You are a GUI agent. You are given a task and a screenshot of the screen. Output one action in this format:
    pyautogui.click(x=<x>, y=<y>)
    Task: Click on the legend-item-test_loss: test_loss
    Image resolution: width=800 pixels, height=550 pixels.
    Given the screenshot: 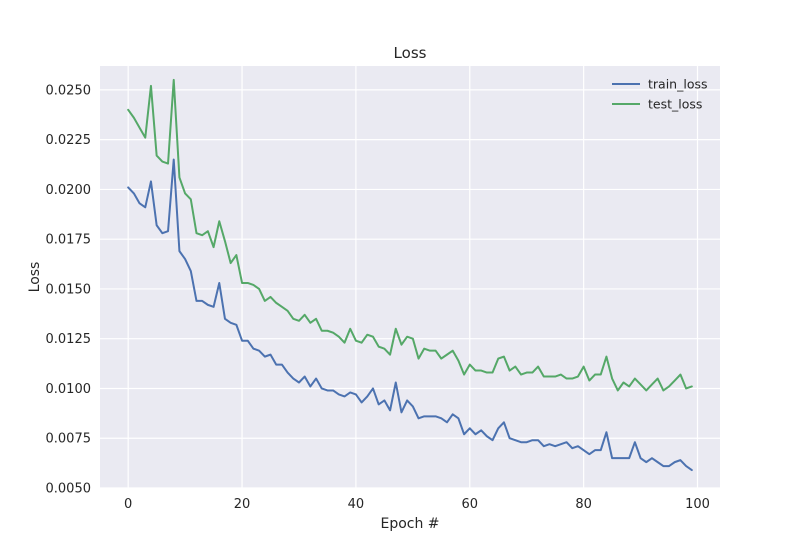 What is the action you would take?
    pyautogui.click(x=657, y=104)
    